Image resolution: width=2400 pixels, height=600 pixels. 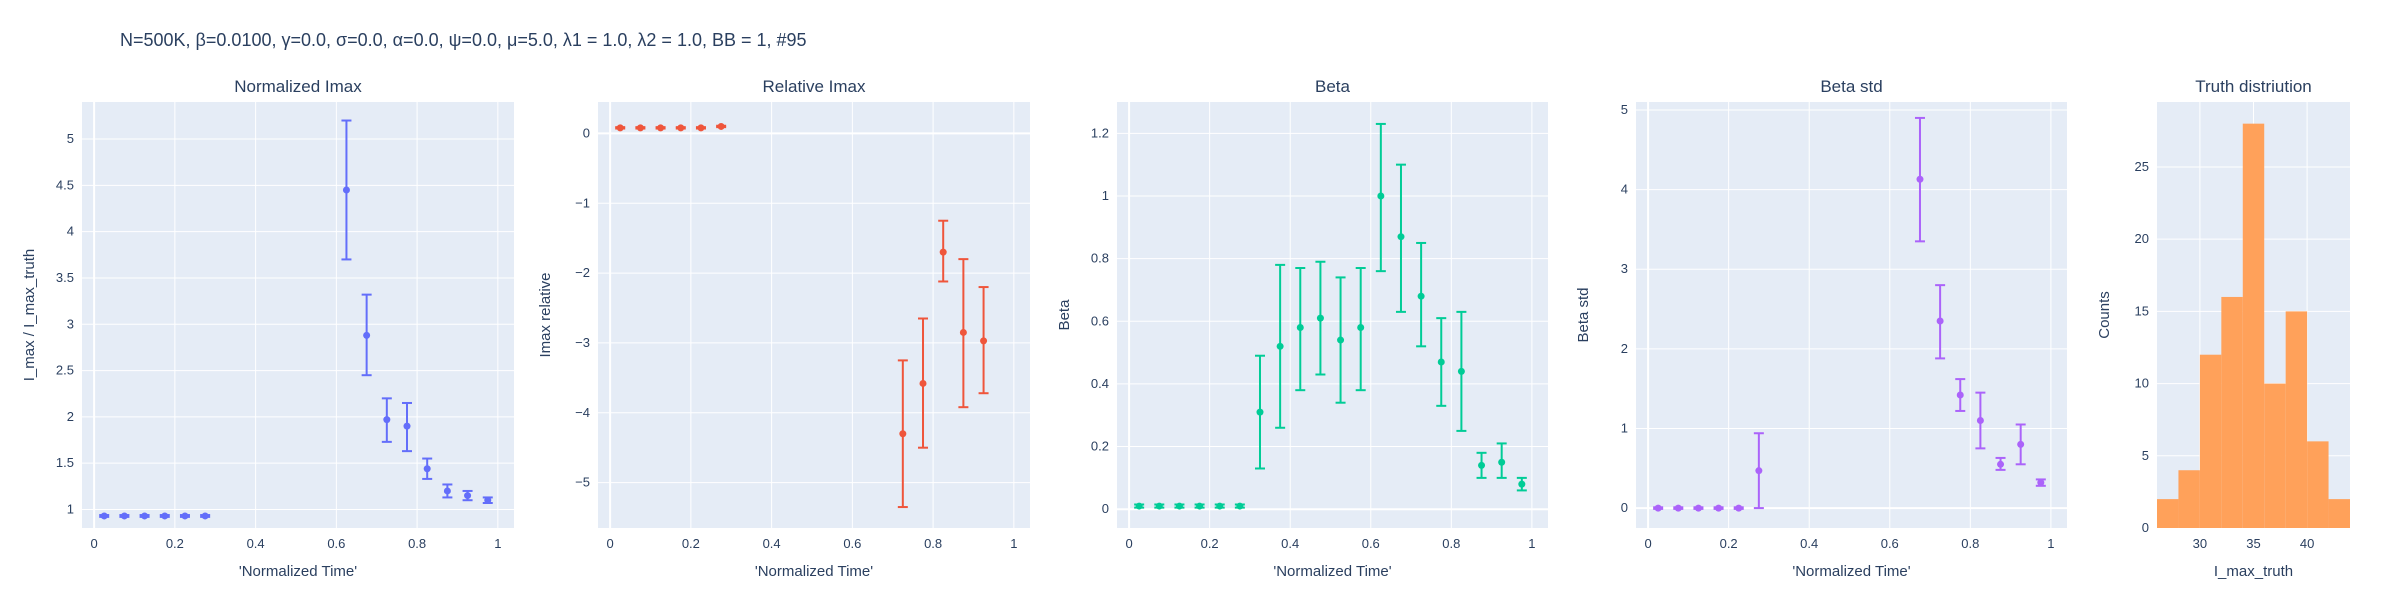 What do you see at coordinates (2142, 383) in the screenshot?
I see `y-tick-label: 10` at bounding box center [2142, 383].